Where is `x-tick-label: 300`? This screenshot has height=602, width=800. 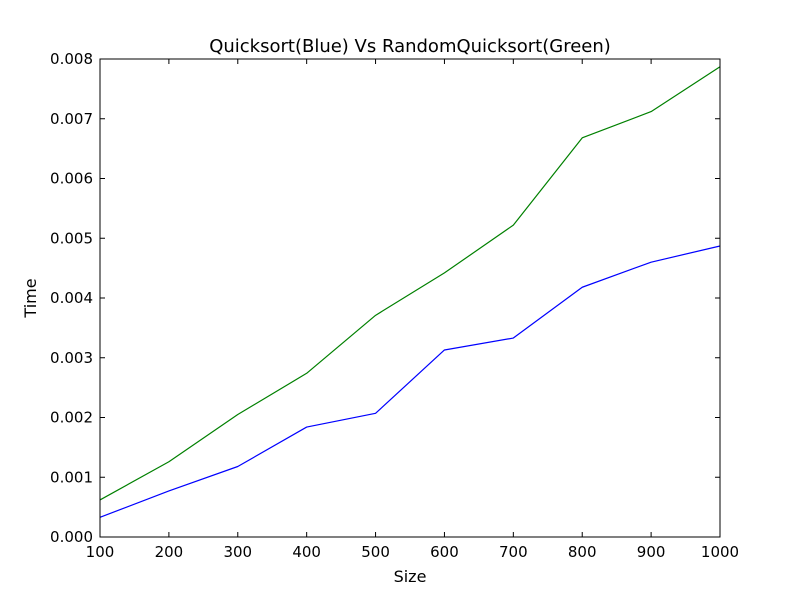
x-tick-label: 300 is located at coordinates (237, 552).